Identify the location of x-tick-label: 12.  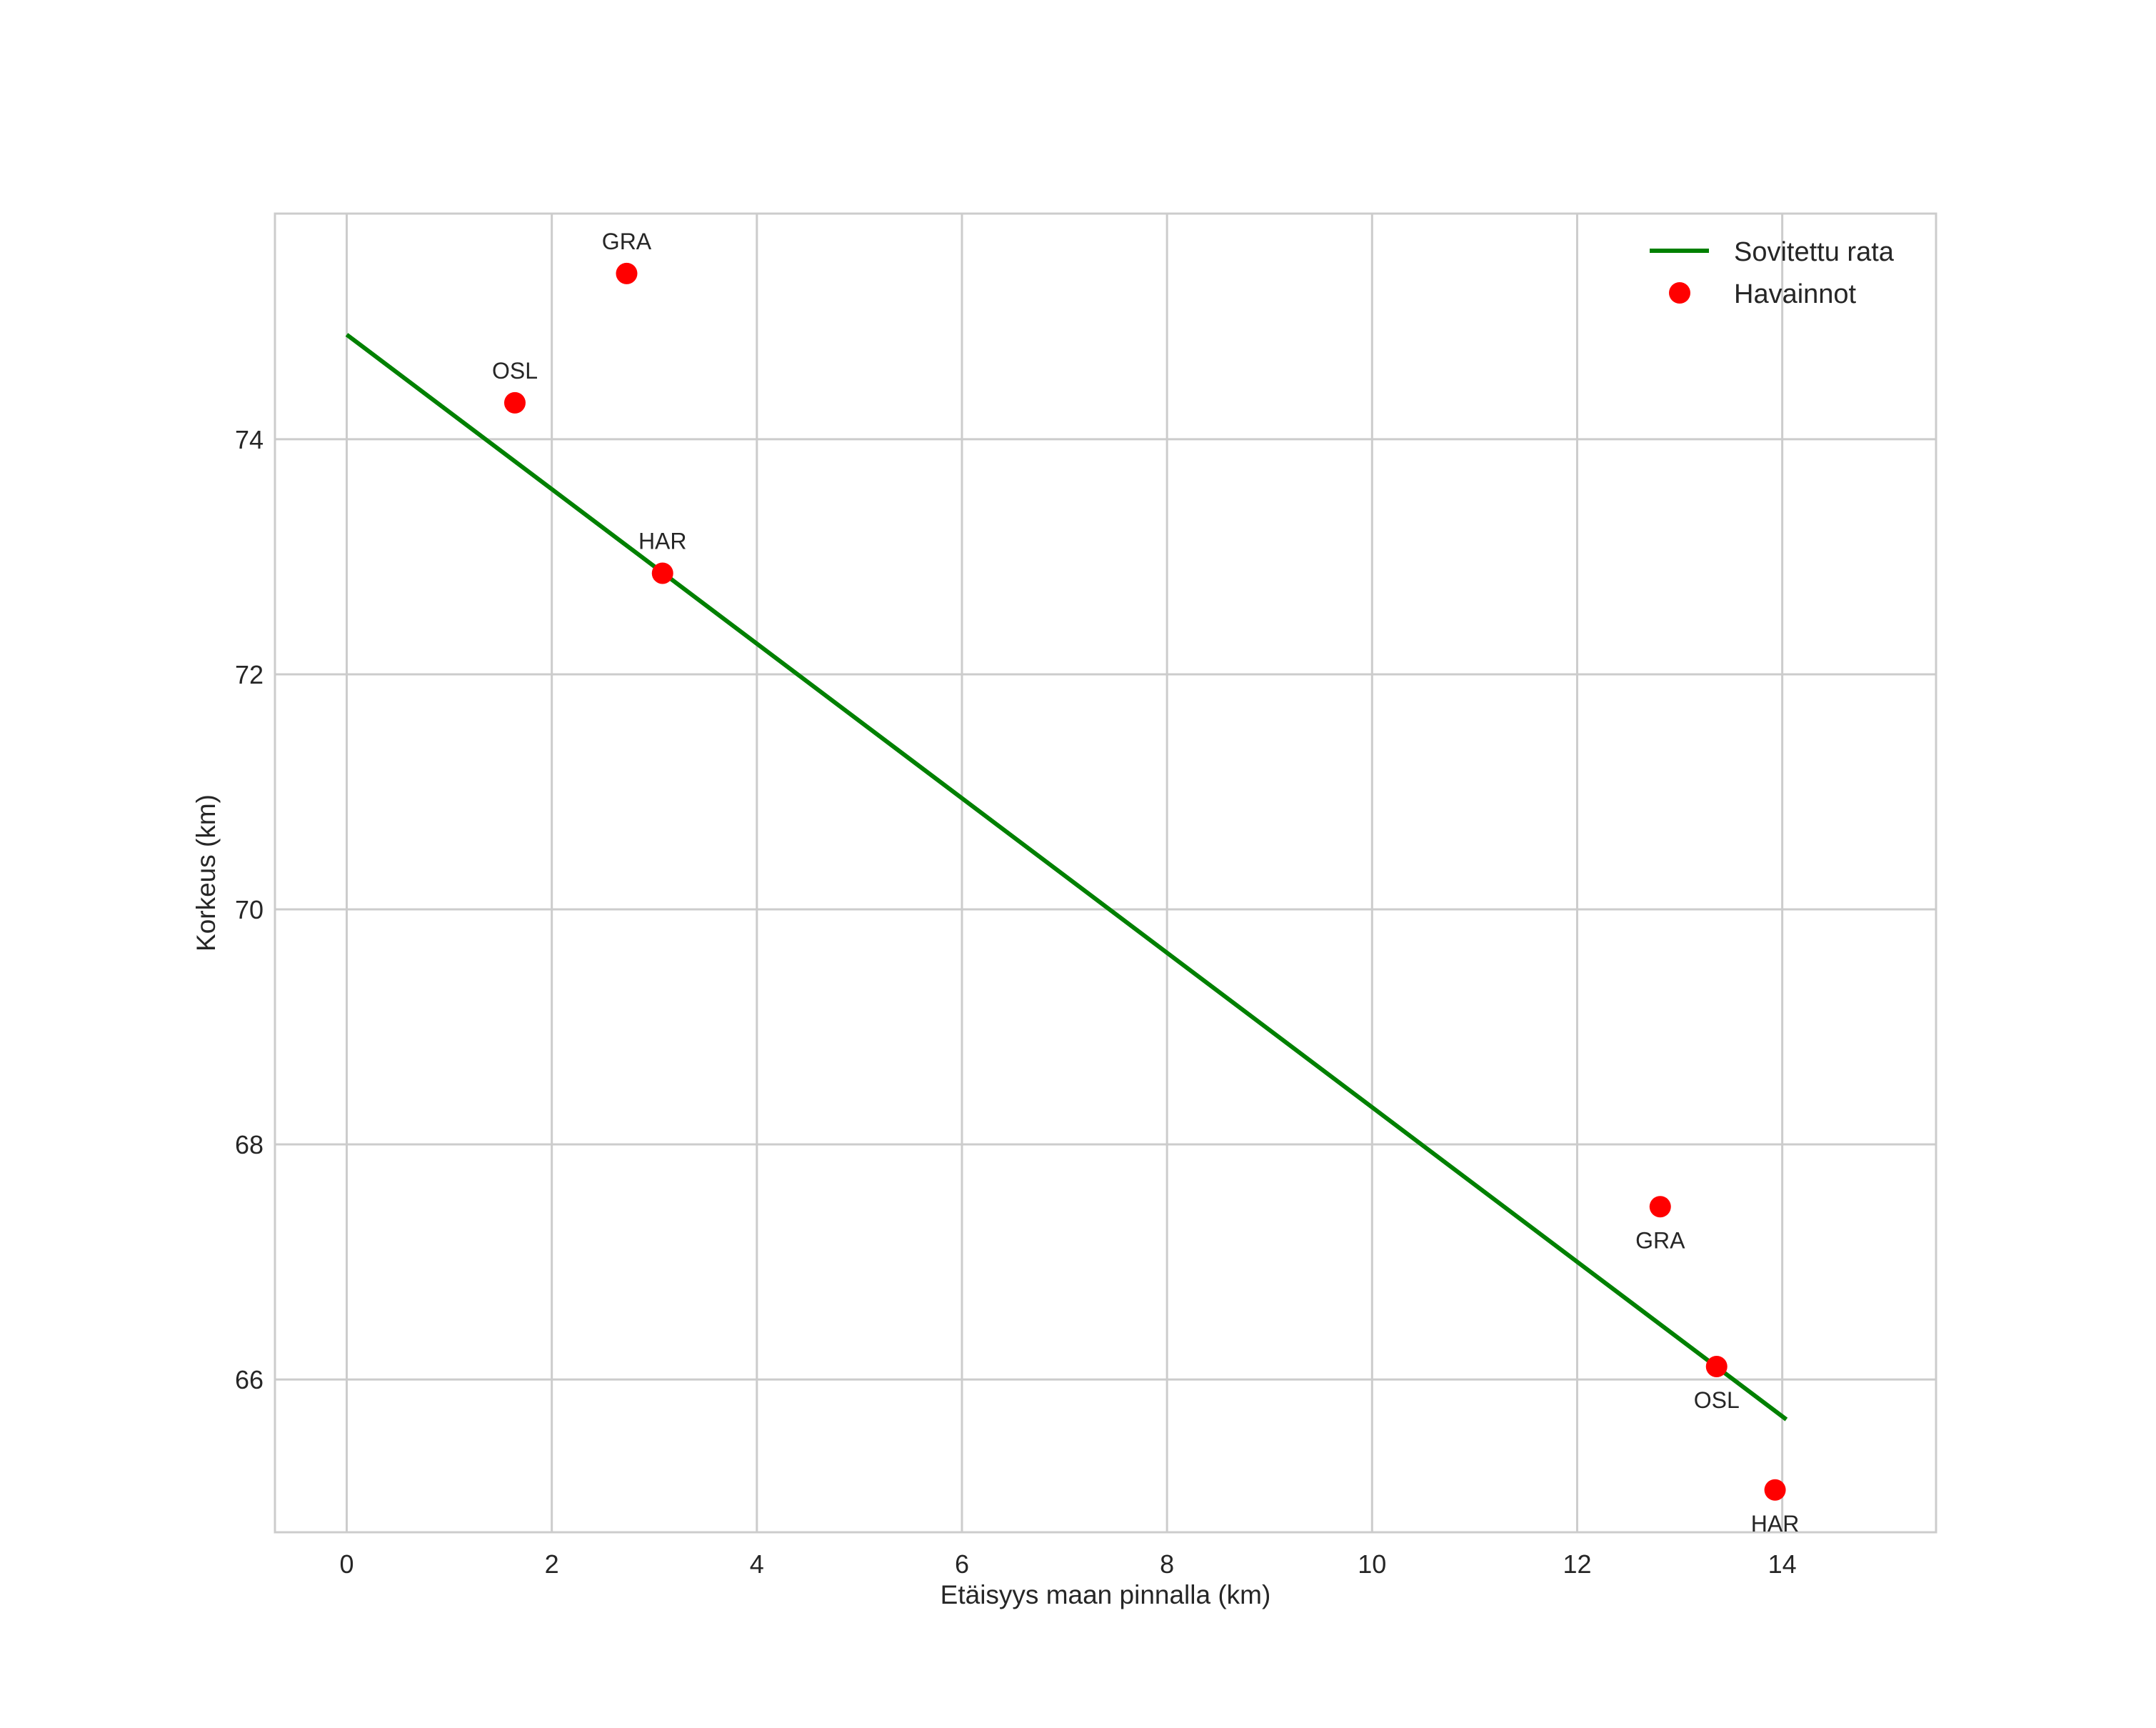
(1577, 1564).